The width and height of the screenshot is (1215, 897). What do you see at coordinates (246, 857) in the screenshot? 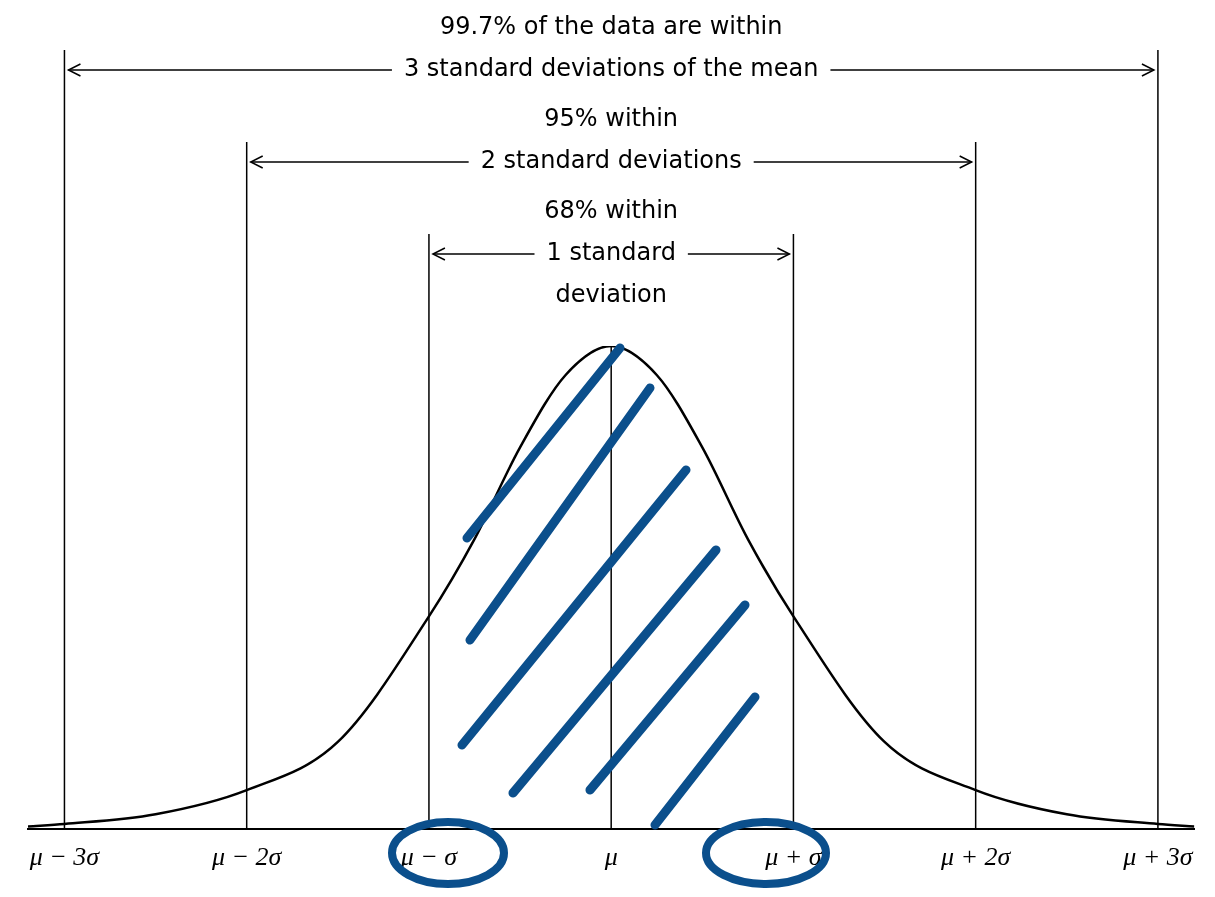
I see `x-tick-label: μ − 2σ` at bounding box center [246, 857].